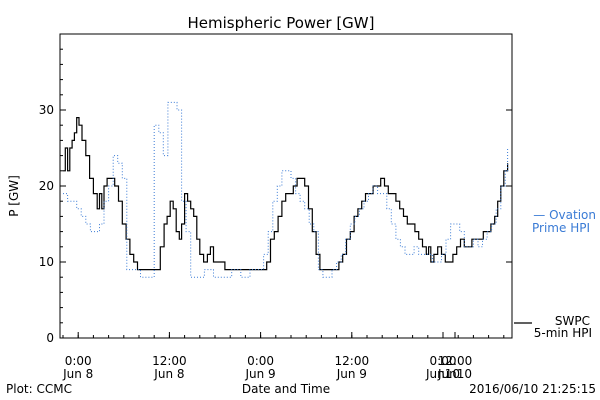 This screenshot has width=600, height=400. I want to click on y-tick-label: 0, so click(50, 338).